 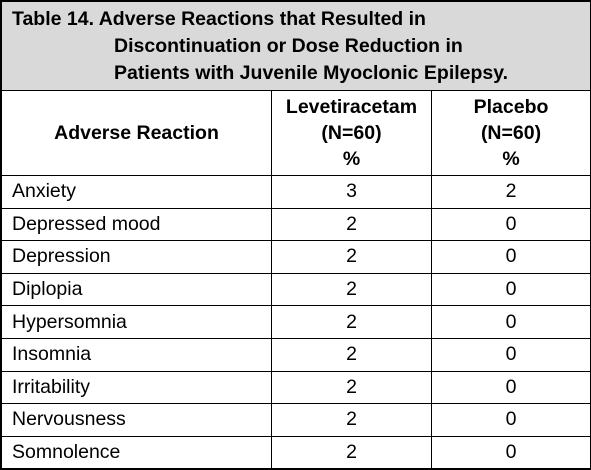 I want to click on header-levetiracetam: Levetiracetam (N=60) %, so click(x=351, y=133).